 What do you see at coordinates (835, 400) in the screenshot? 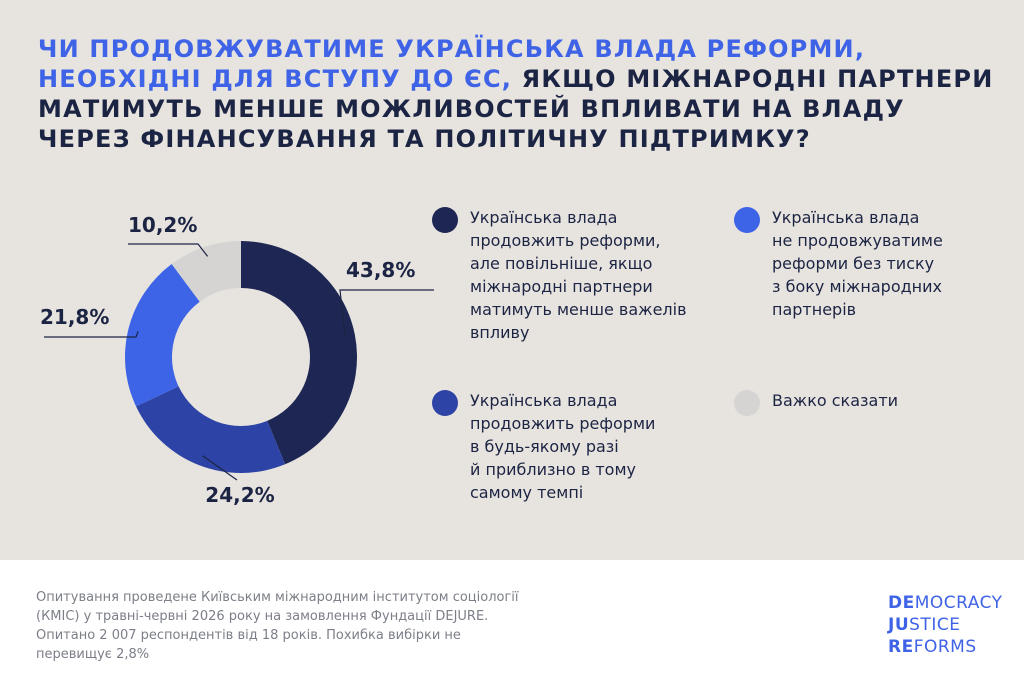
I see `legend-label: Важко сказати` at bounding box center [835, 400].